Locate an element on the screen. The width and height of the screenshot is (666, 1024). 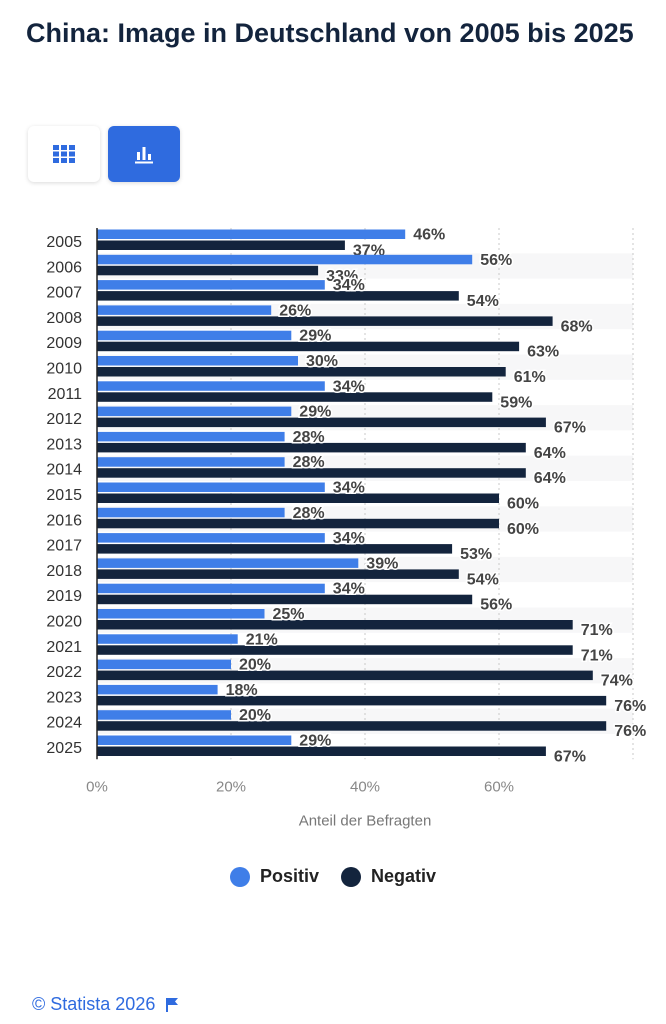
bar-chart-icon is located at coordinates (144, 155).